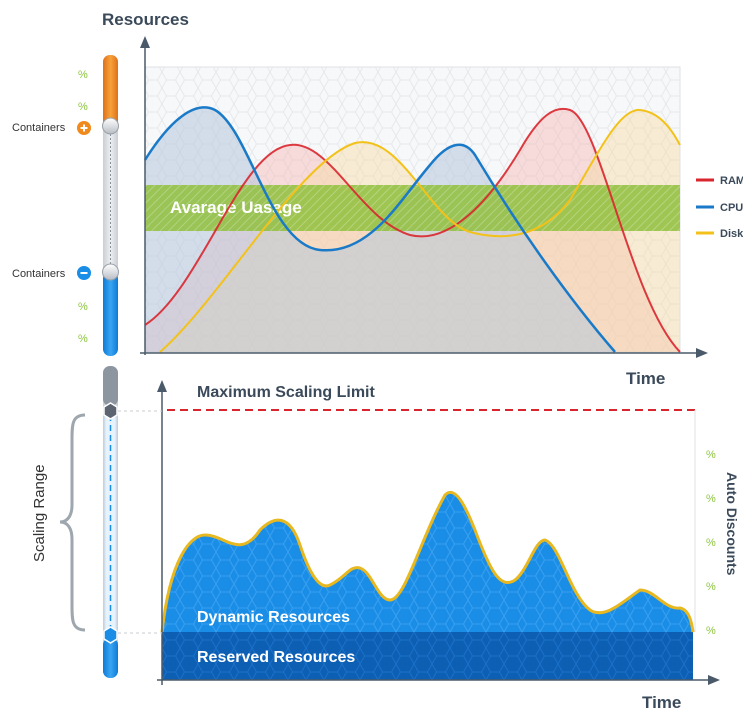 This screenshot has height=710, width=743. Describe the element at coordinates (96, 522) in the screenshot. I see `scaling-range-slider: Scaling Range` at that location.